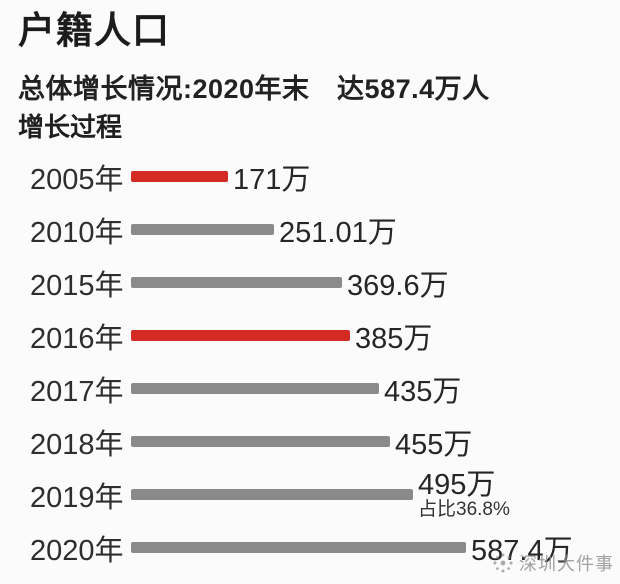 This screenshot has height=584, width=620. I want to click on value-label: 171万, so click(272, 179).